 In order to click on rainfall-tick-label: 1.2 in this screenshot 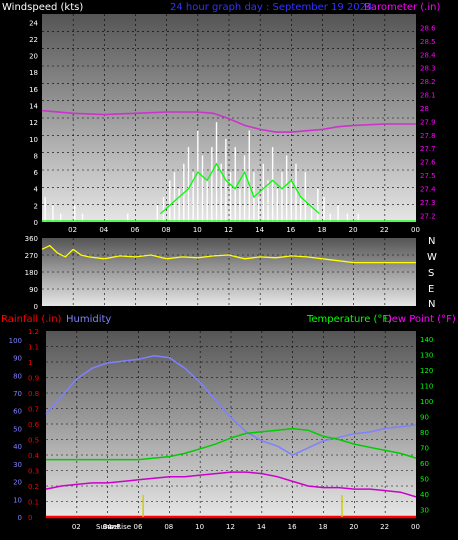, I will do `click(33, 332)`.